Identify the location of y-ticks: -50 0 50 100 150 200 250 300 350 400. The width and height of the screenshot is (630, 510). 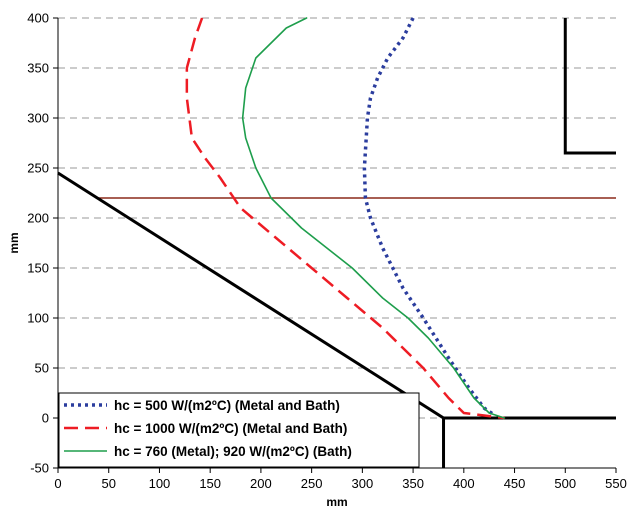
(42, 243).